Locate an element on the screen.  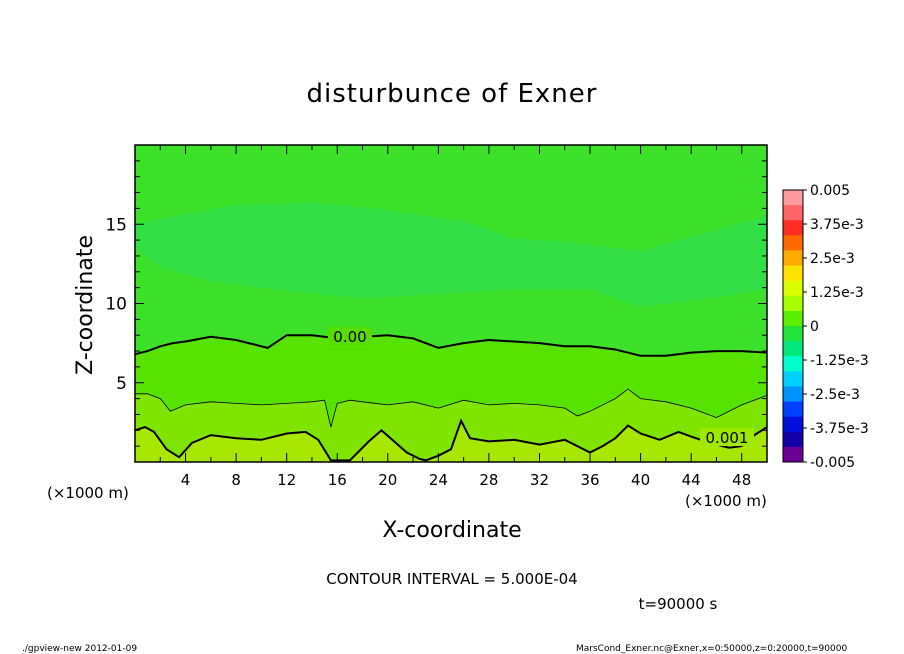
y-tick-labels: 5 10 15 is located at coordinates (116, 304).